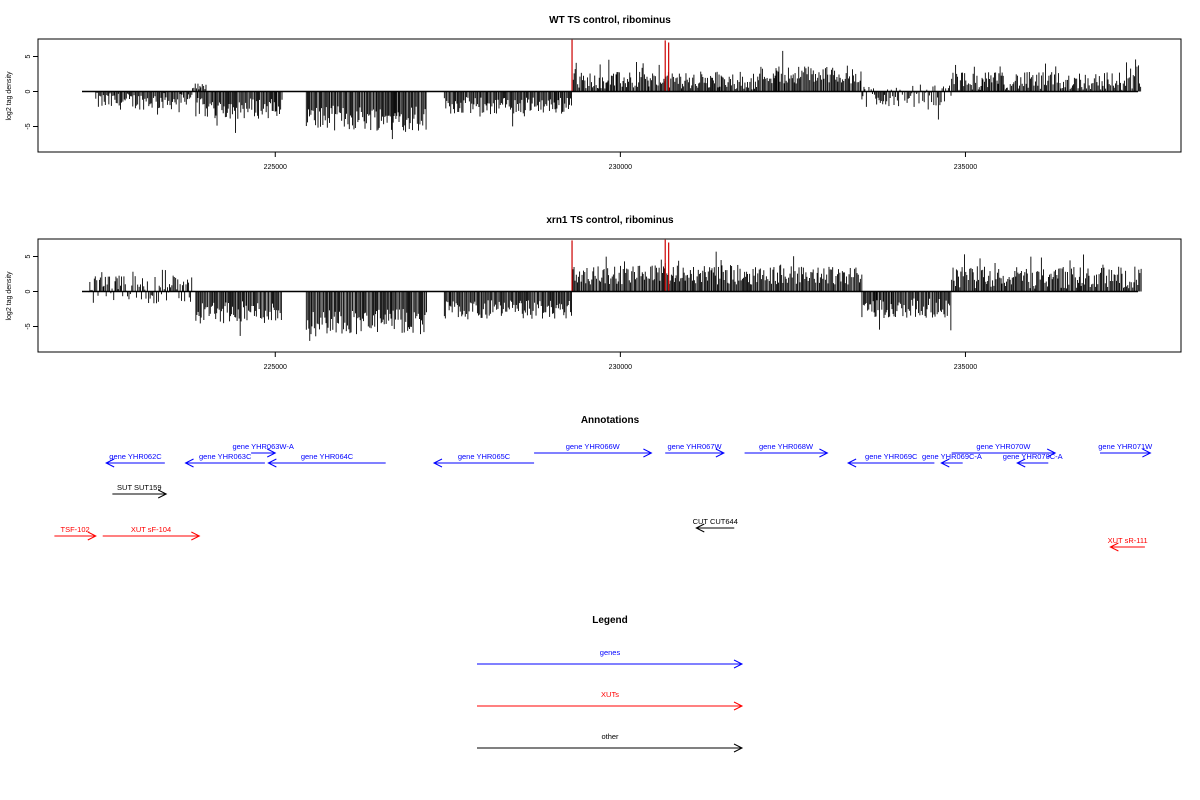  I want to click on legend-item: XUTs, so click(610, 700).